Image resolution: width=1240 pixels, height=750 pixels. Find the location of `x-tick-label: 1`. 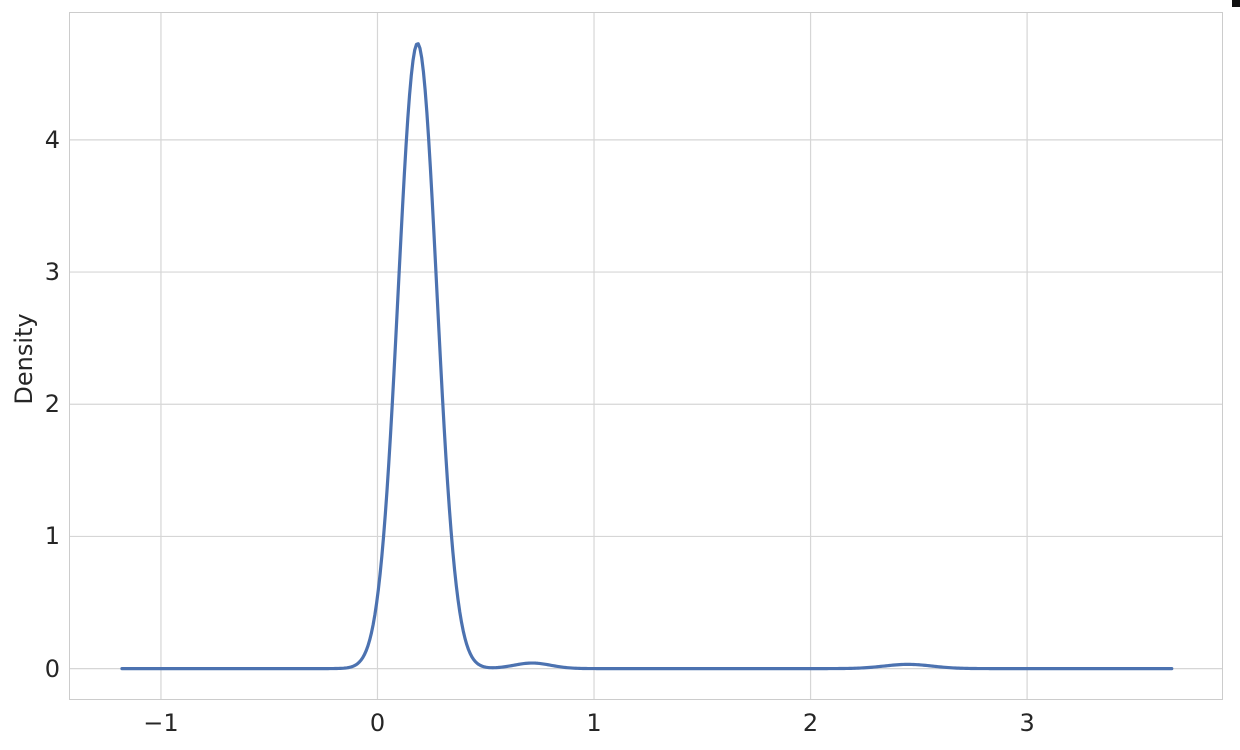

x-tick-label: 1 is located at coordinates (594, 723).